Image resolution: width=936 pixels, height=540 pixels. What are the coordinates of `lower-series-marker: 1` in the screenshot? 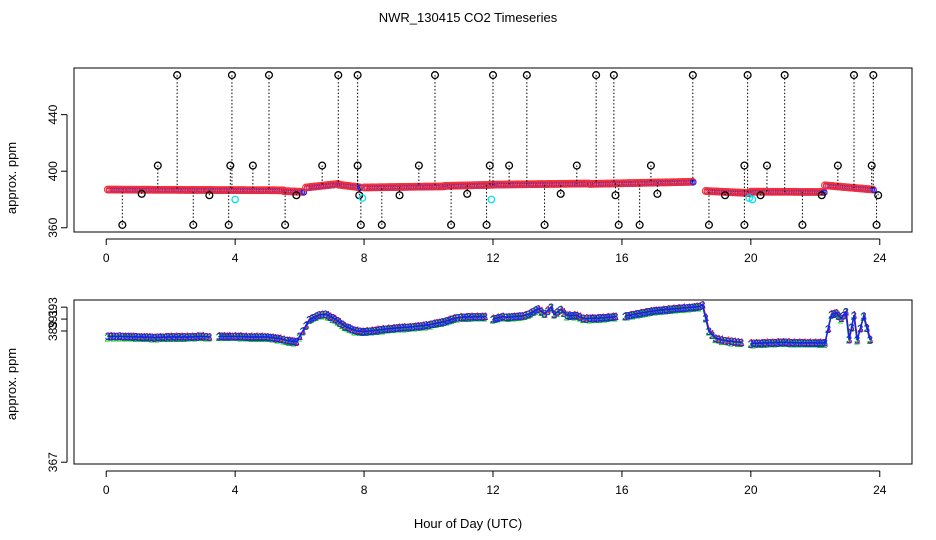 It's located at (870, 340).